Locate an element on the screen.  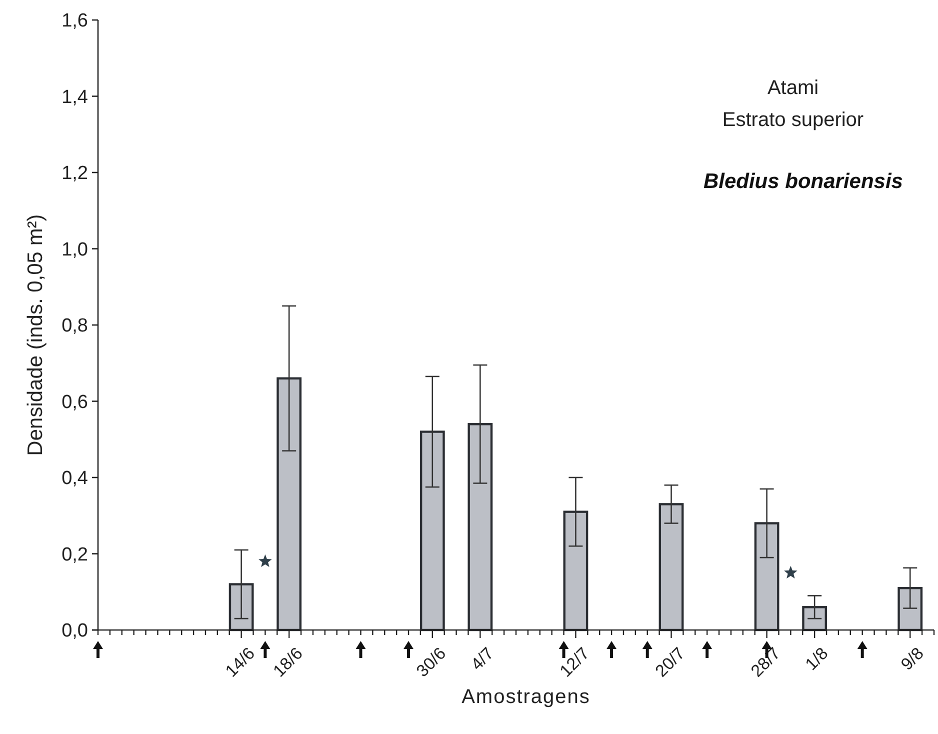
y-axis-title: Densidade (inds. 0,05 m²) is located at coordinates (35, 335).